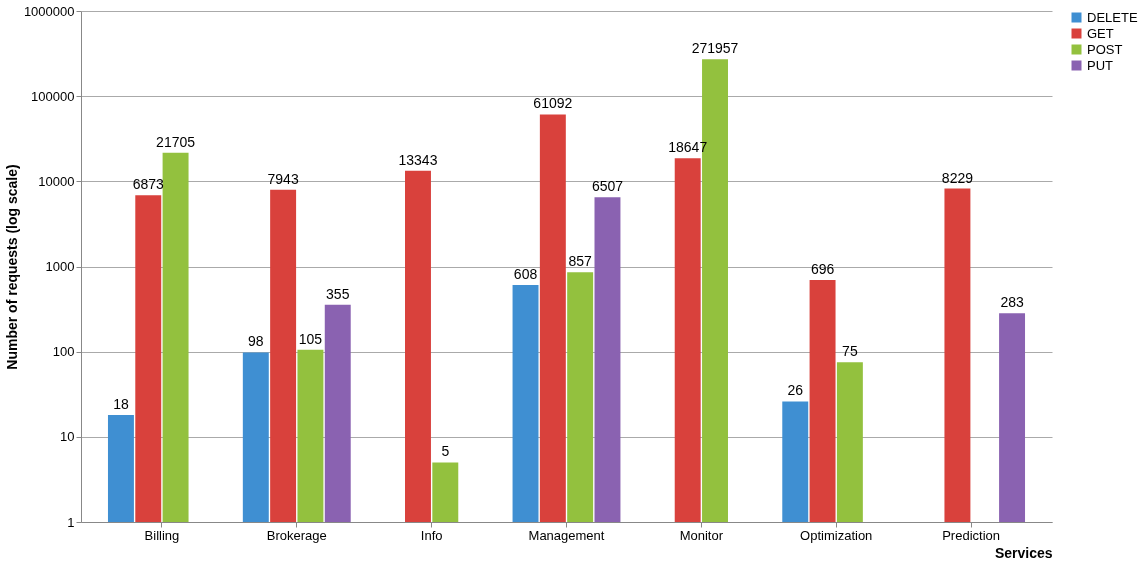  What do you see at coordinates (296, 535) in the screenshot?
I see `x-tick-label: Brokerage` at bounding box center [296, 535].